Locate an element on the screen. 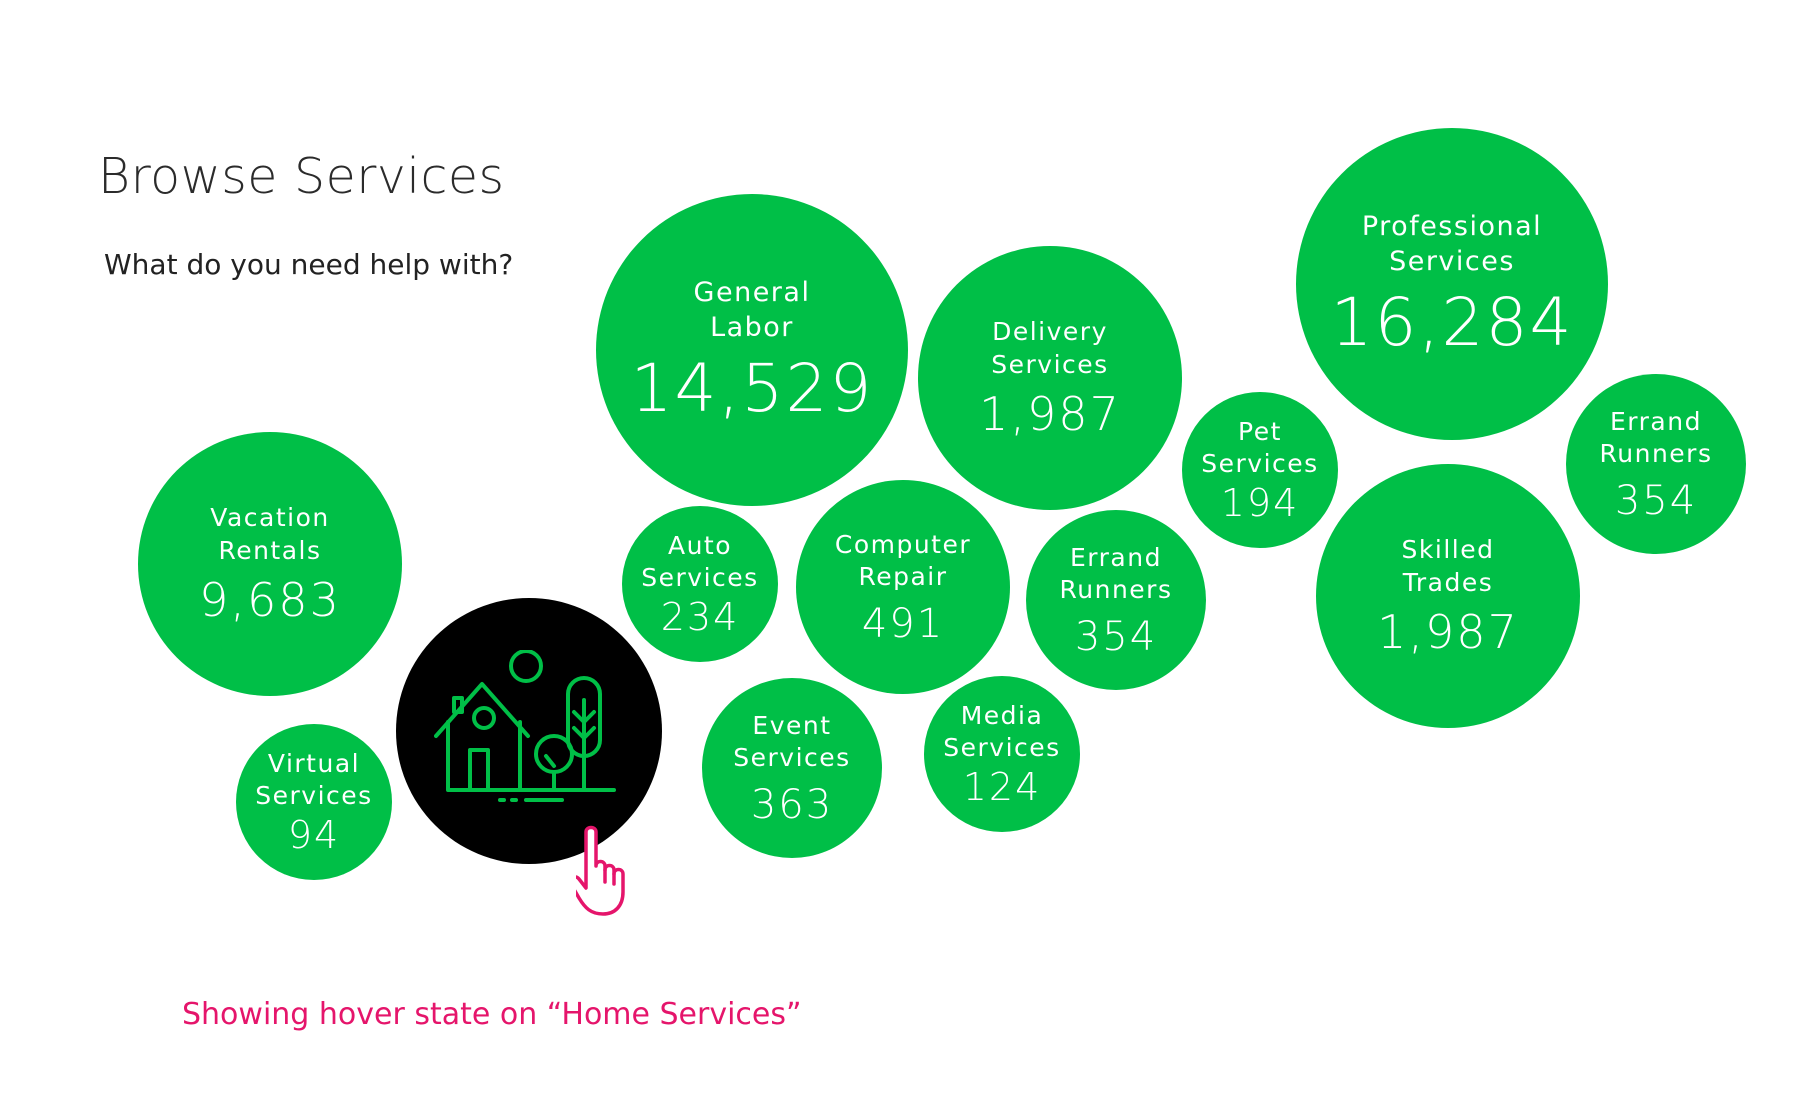 The height and width of the screenshot is (1114, 1806). bubble-count: 234 is located at coordinates (700, 616).